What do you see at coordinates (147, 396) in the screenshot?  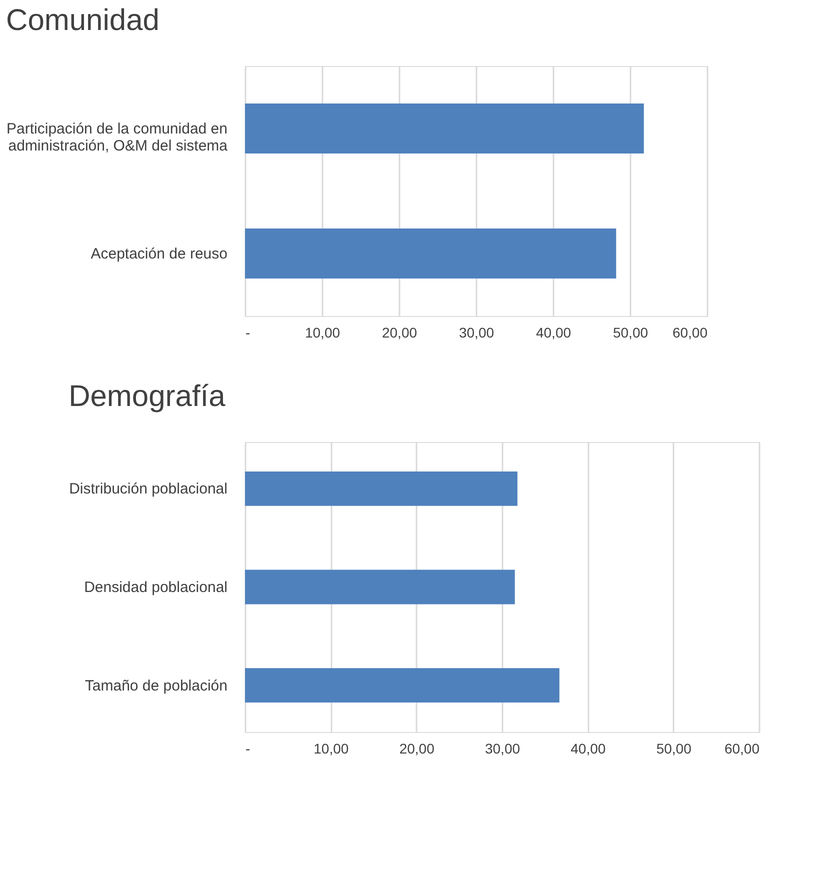 I see `chart-title: Demografía` at bounding box center [147, 396].